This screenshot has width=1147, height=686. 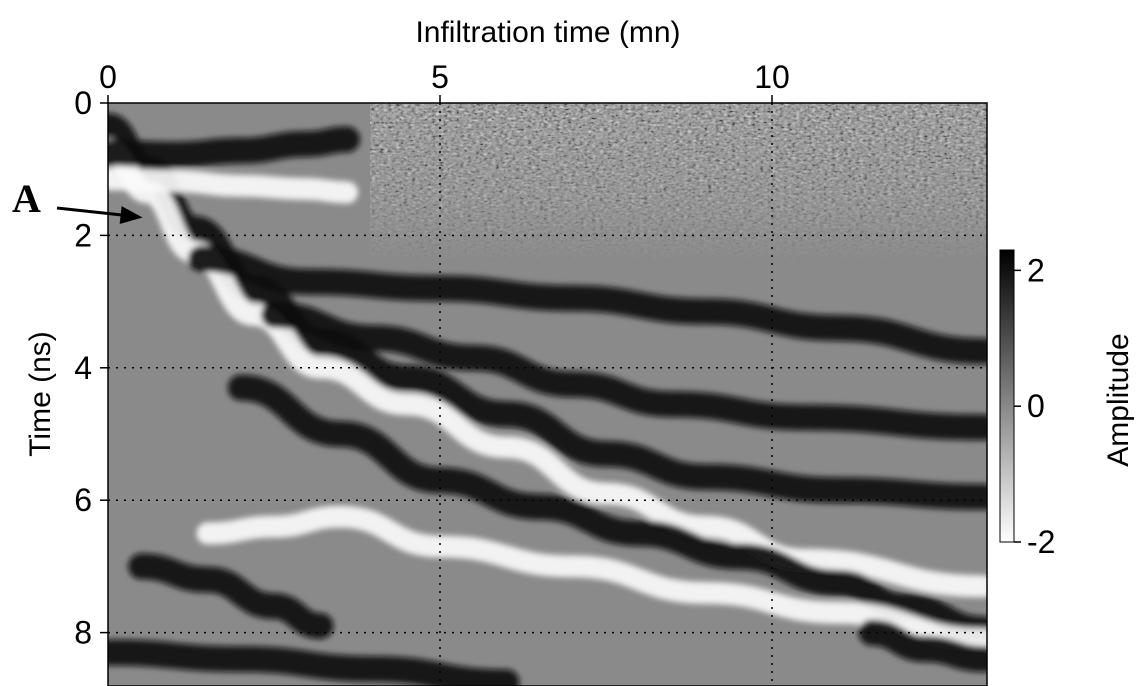 I want to click on x-tick-label-1: 5, so click(x=440, y=77).